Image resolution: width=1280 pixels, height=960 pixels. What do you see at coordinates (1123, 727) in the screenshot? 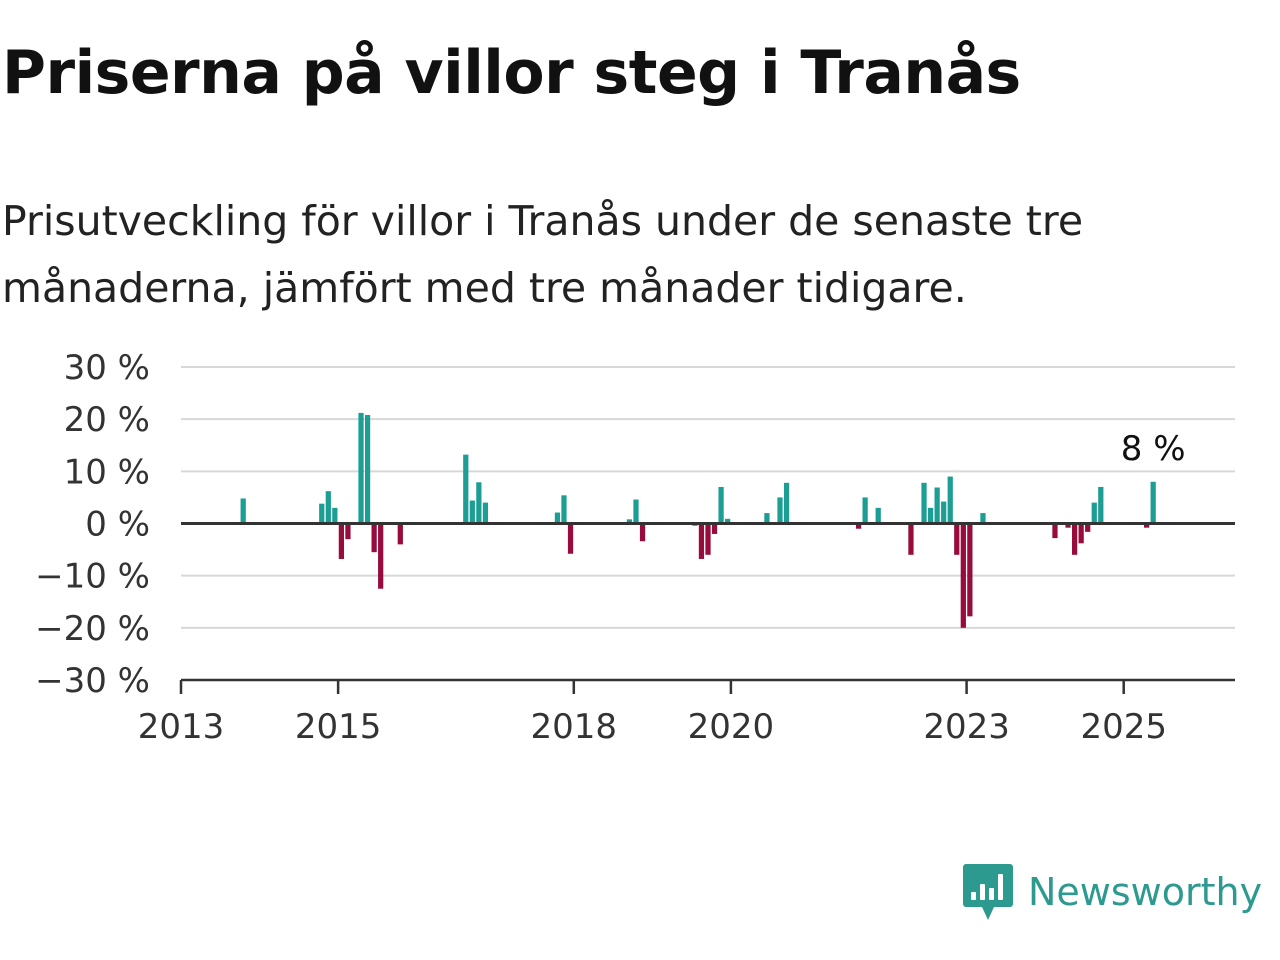
I see `x-tick-label: 2025` at bounding box center [1123, 727].